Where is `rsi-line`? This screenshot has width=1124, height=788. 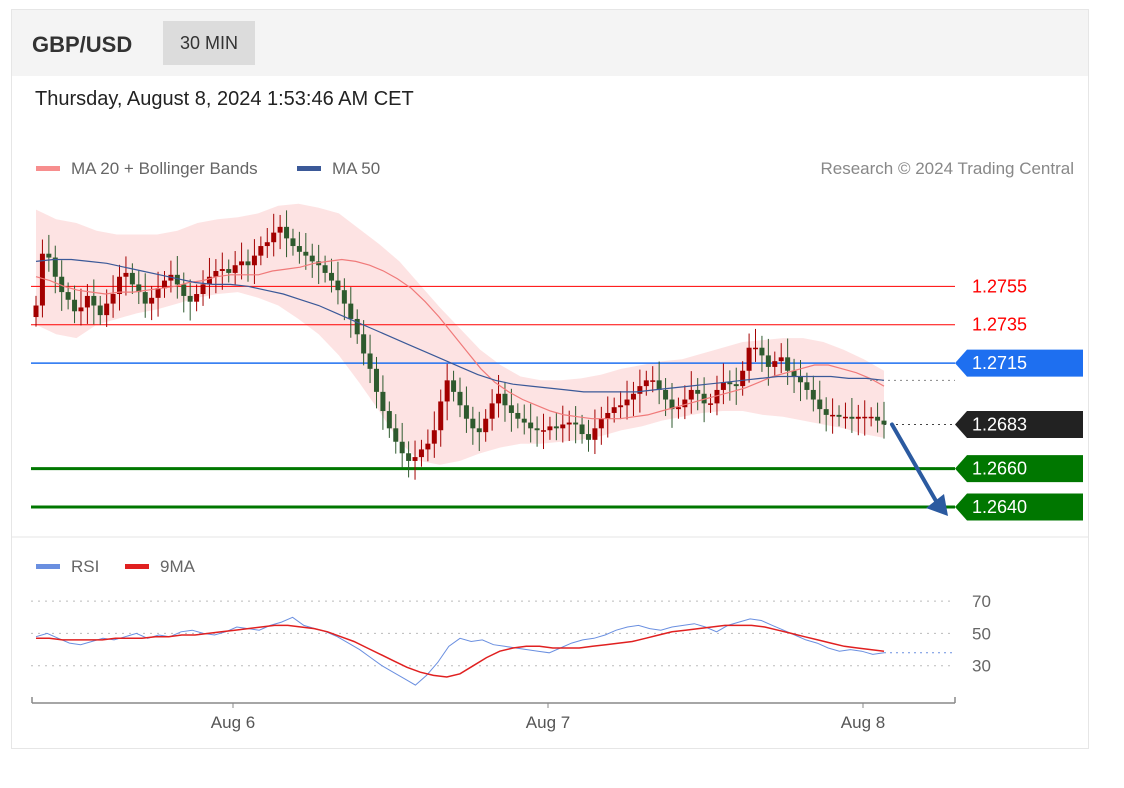 rsi-line is located at coordinates (460, 651).